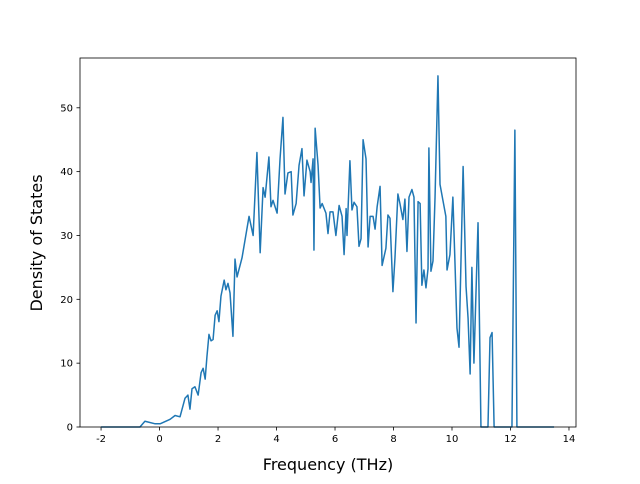  Describe the element at coordinates (159, 439) in the screenshot. I see `x-tick-label: 0` at that location.